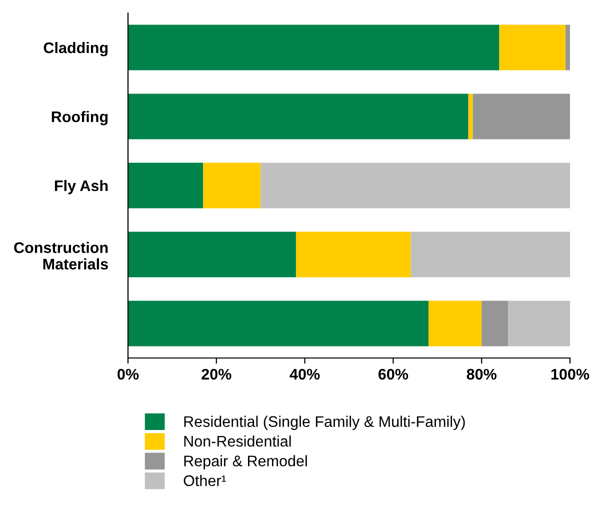 This screenshot has height=519, width=596. Describe the element at coordinates (245, 462) in the screenshot. I see `legend-label: Repair & Remodel` at that location.